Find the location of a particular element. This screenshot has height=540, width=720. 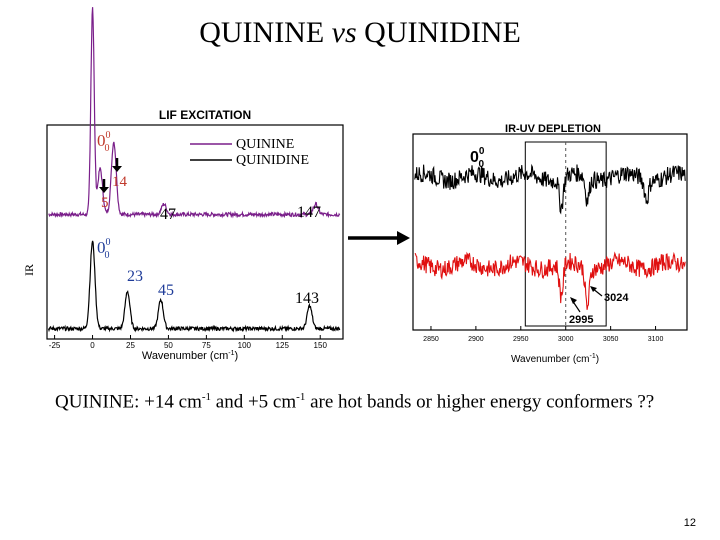

lif-tick-label: 0 is located at coordinates (92, 345).